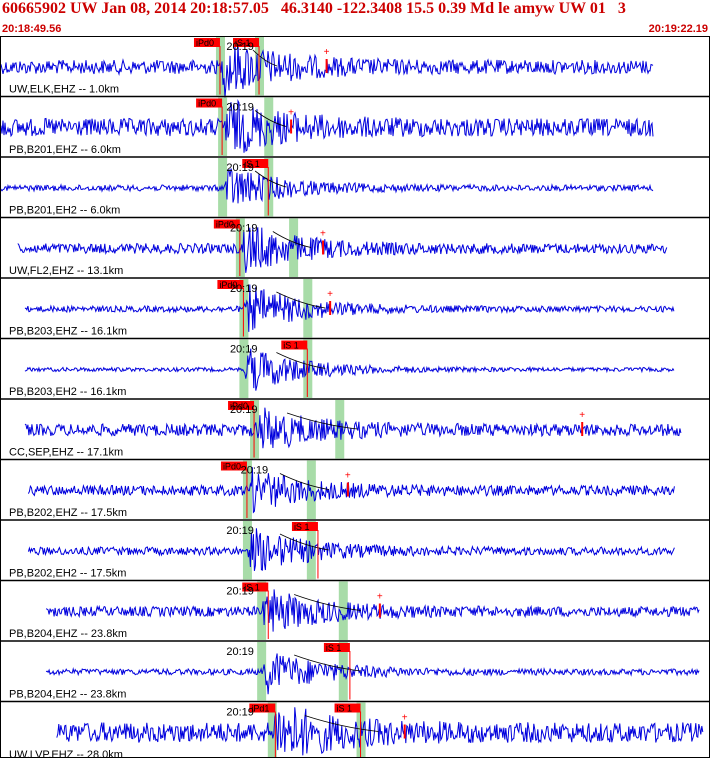 This screenshot has width=710, height=758. What do you see at coordinates (66, 753) in the screenshot?
I see `station-label: UW,LVP,EHZ -- 28.0km` at bounding box center [66, 753].